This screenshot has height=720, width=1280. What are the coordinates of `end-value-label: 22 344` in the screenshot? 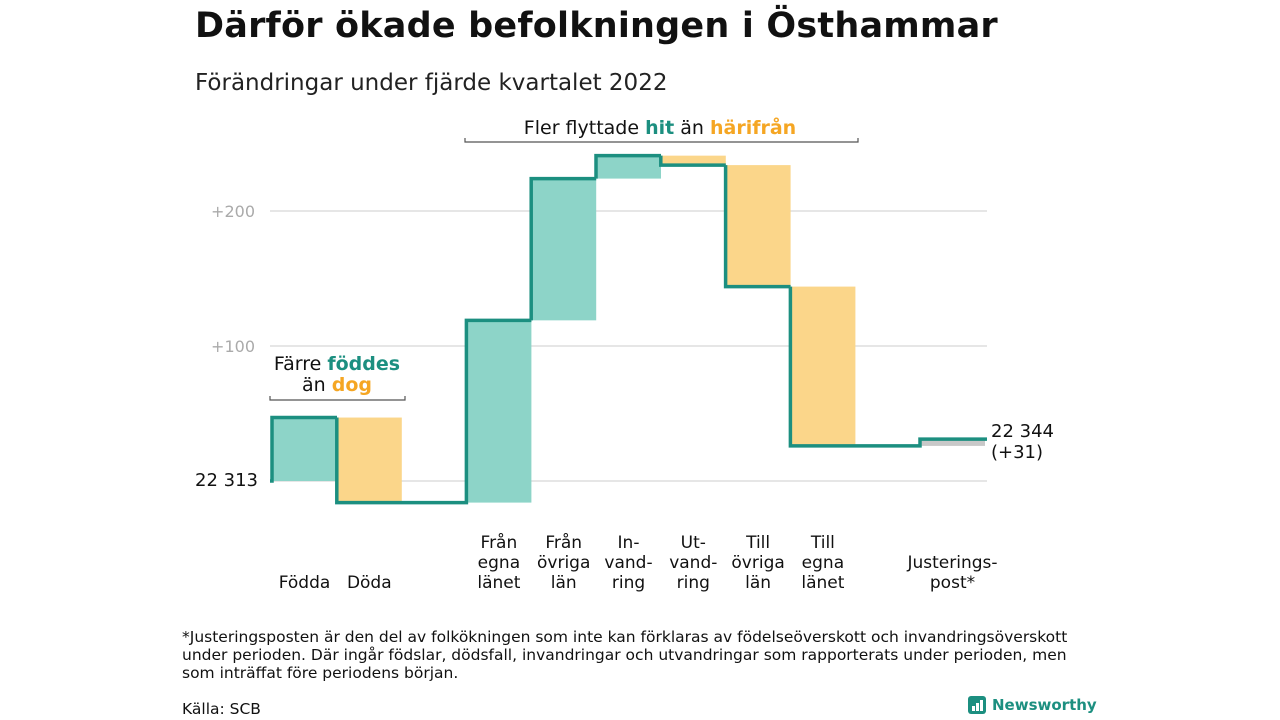 It's located at (1022, 431).